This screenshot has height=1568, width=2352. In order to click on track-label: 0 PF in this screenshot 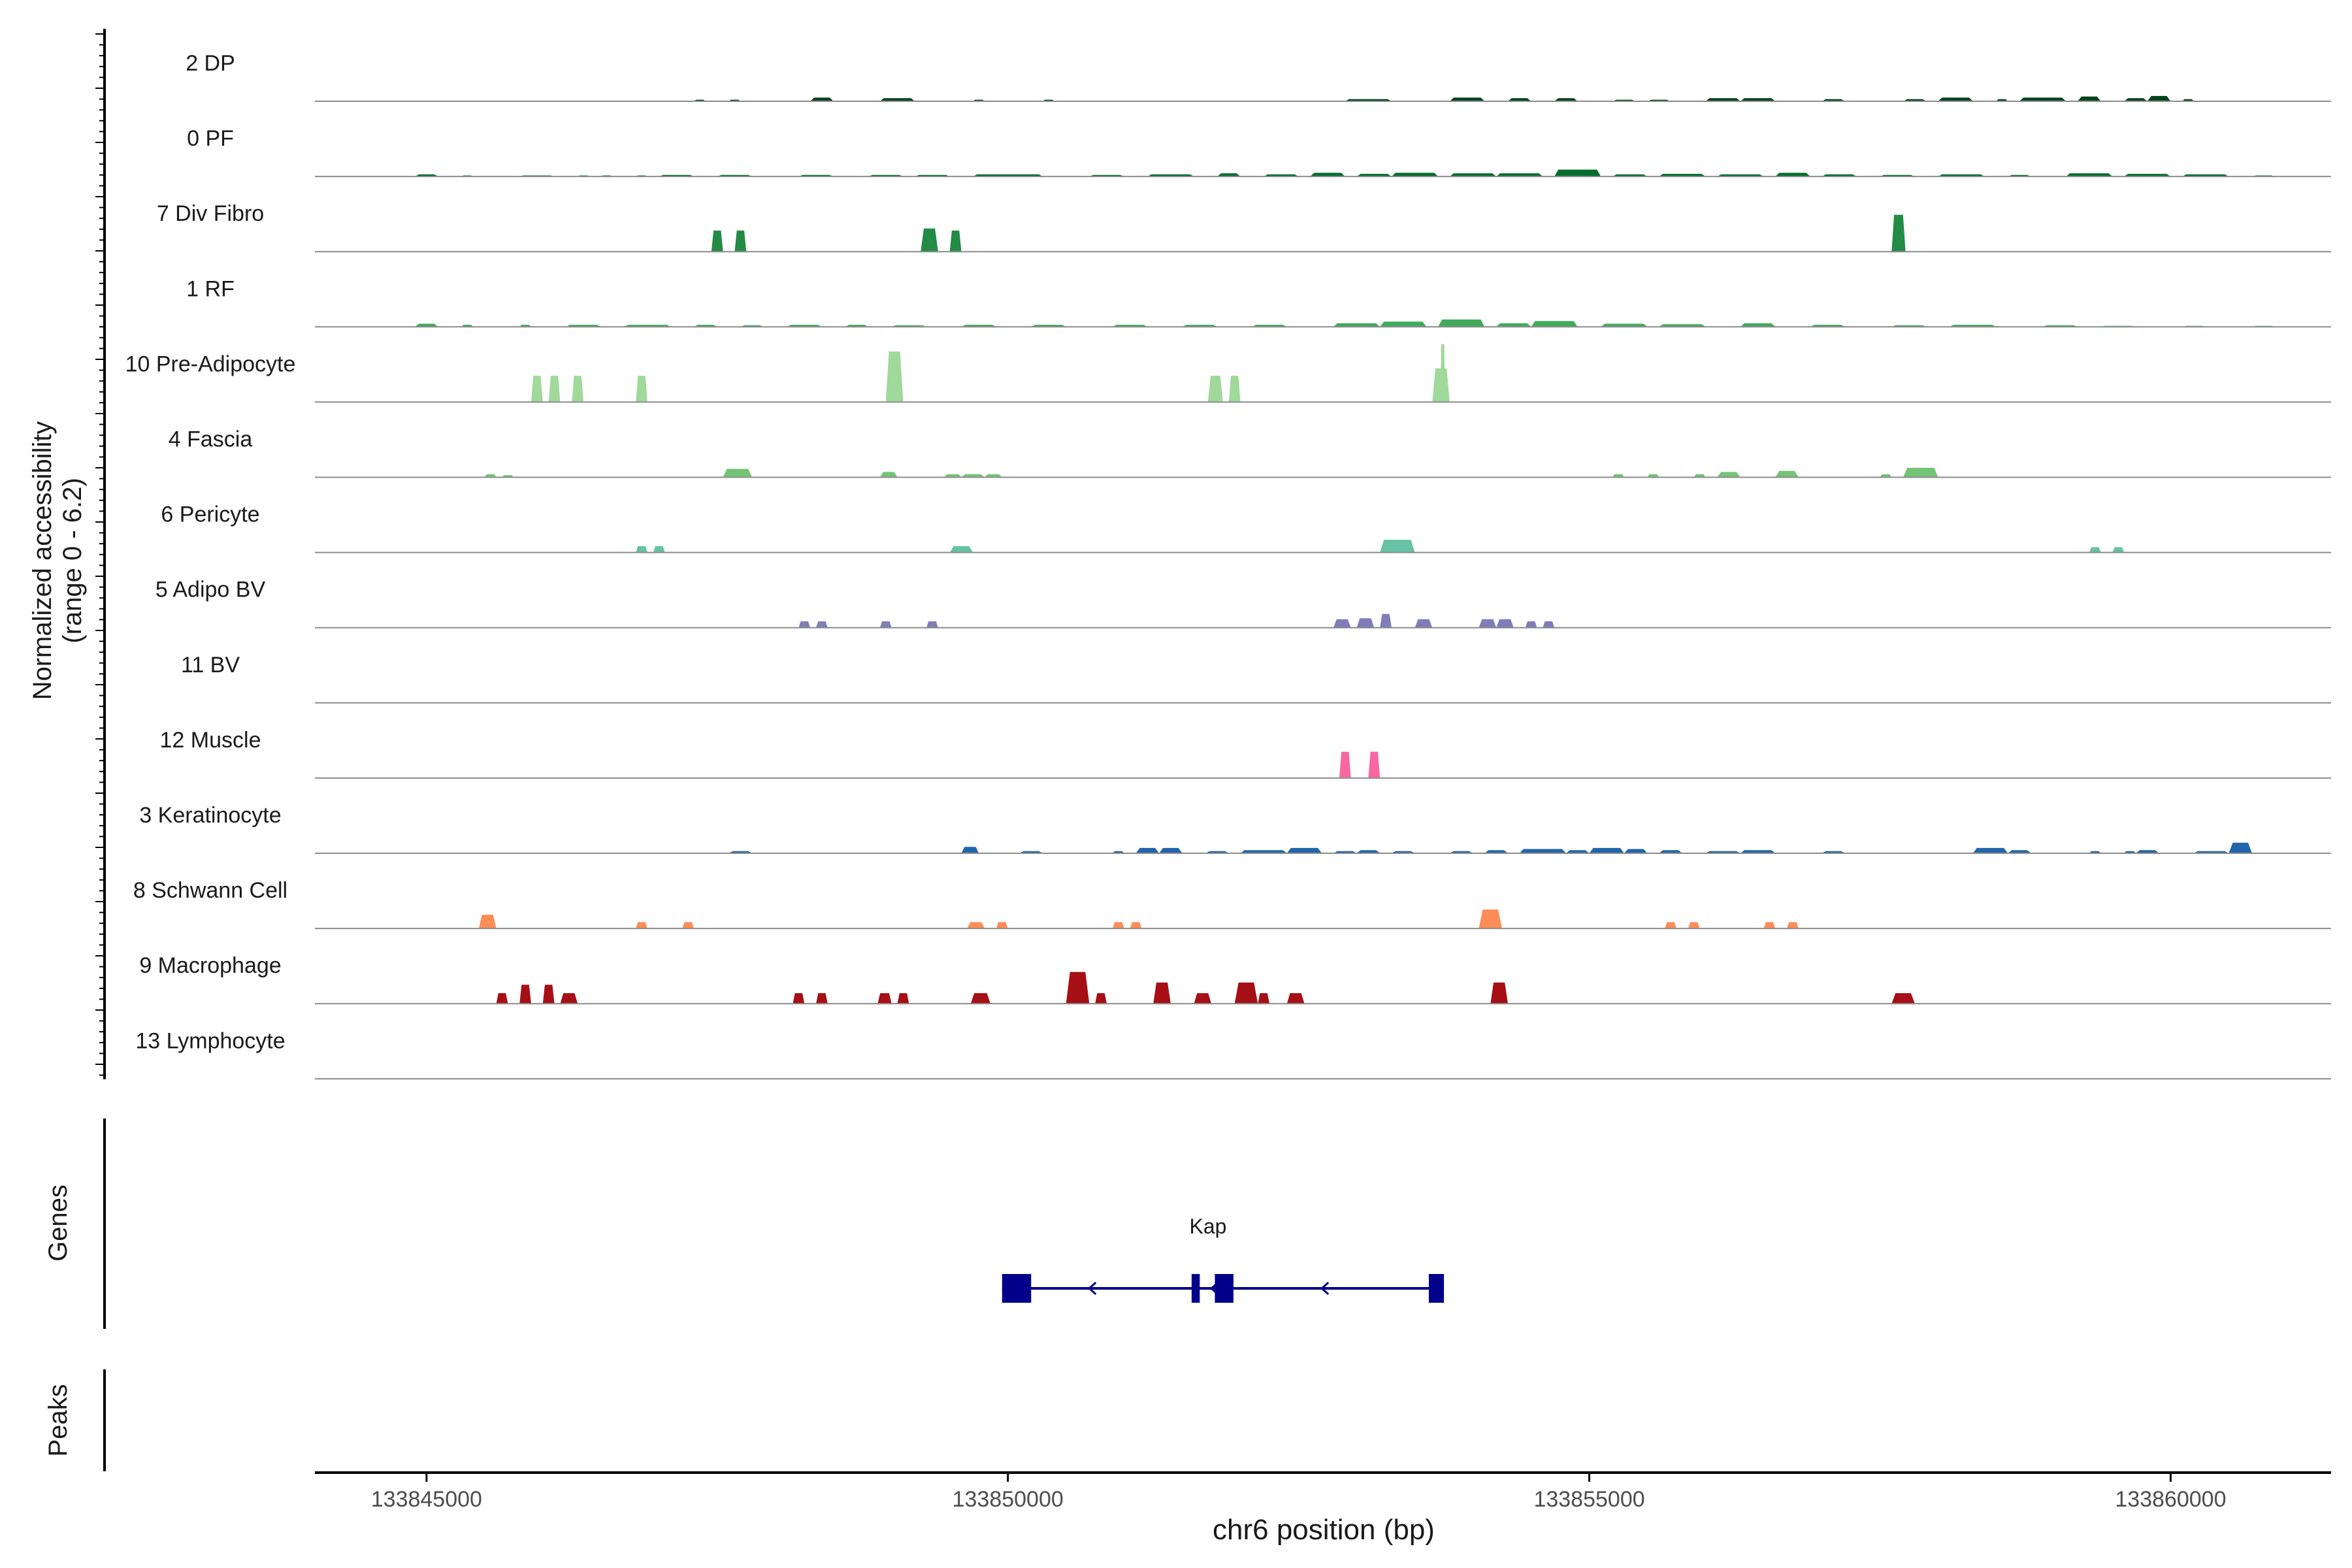, I will do `click(210, 138)`.